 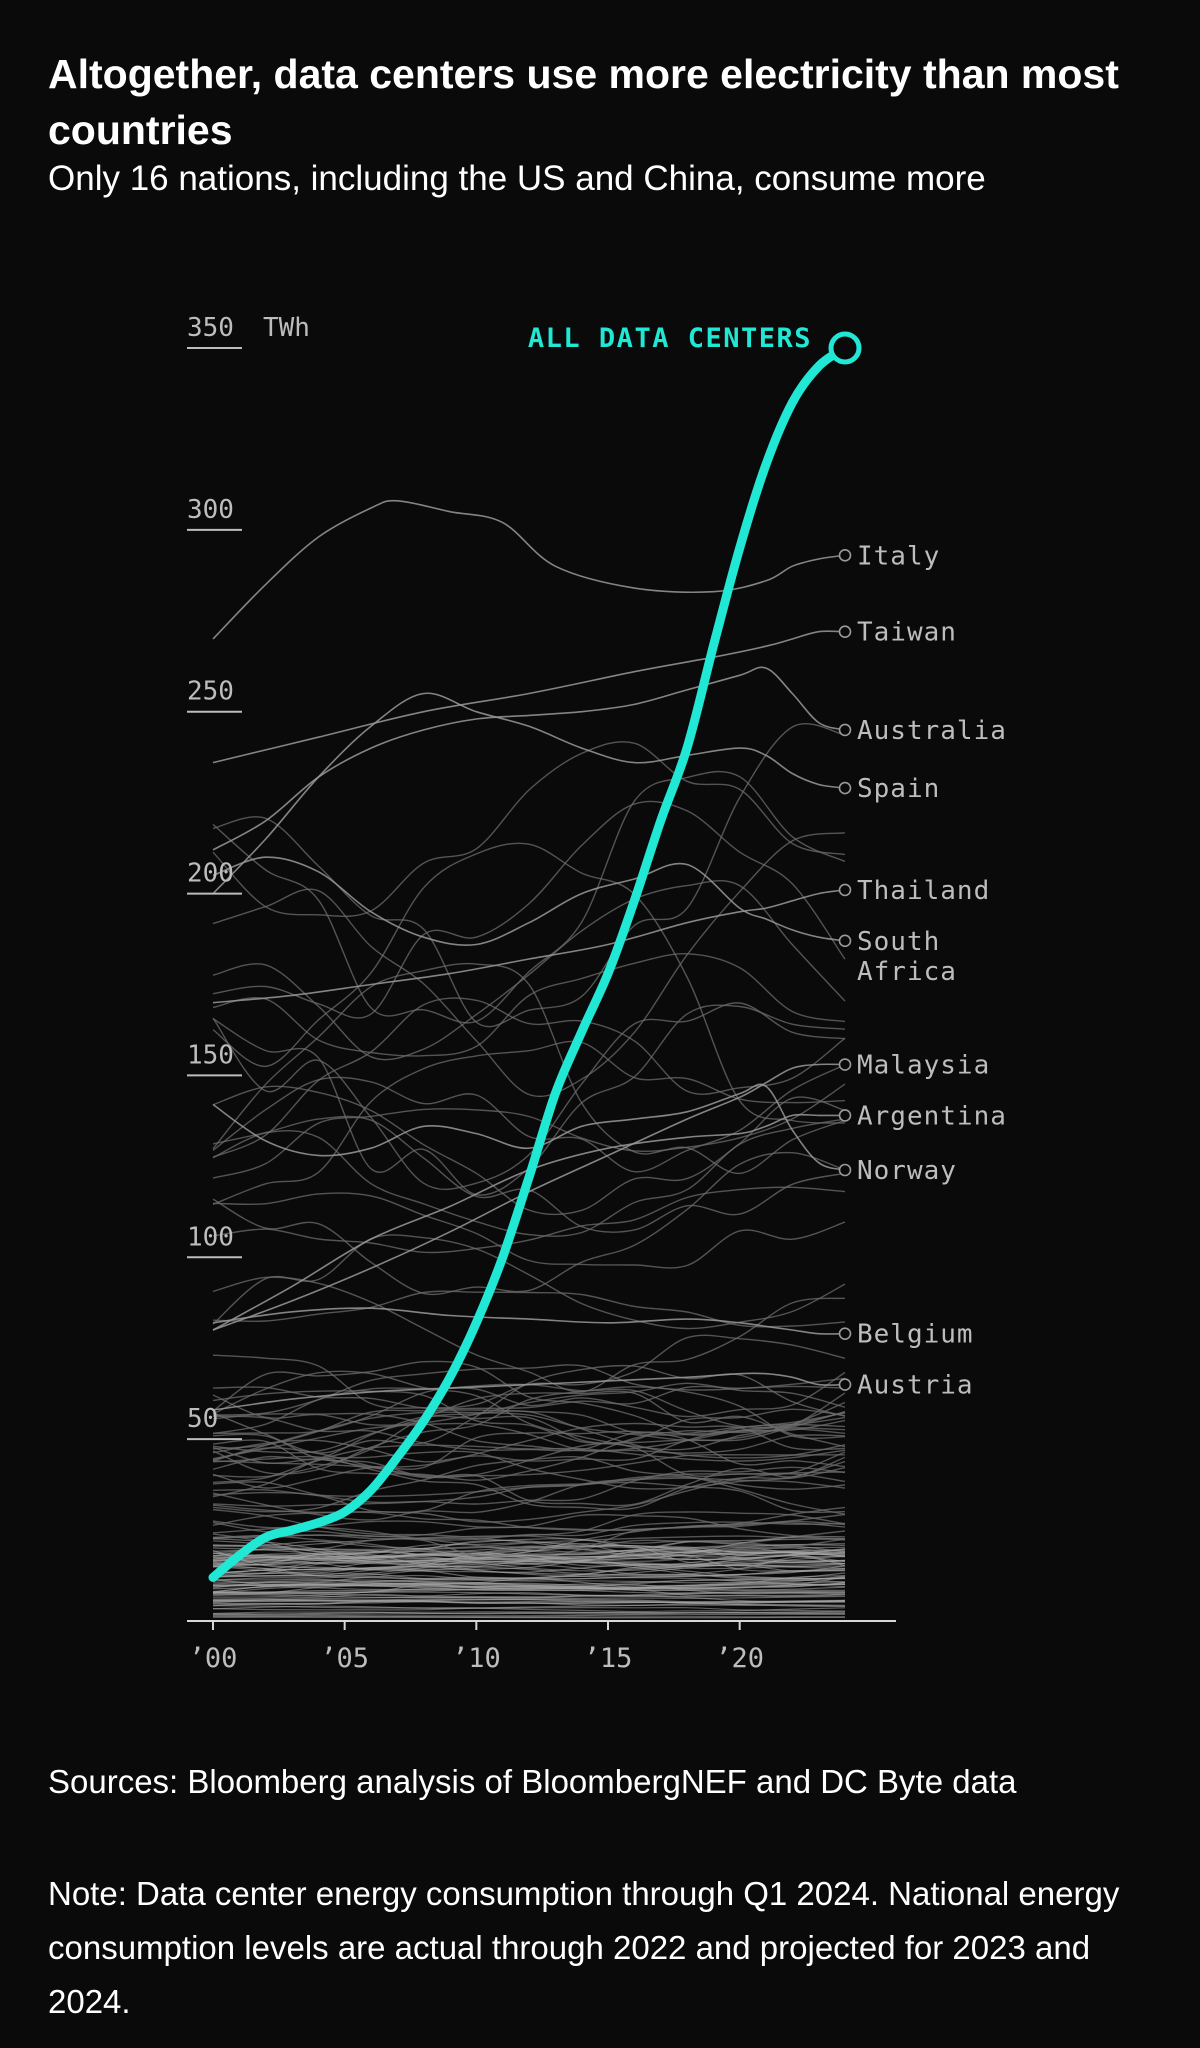 What do you see at coordinates (210, 1237) in the screenshot?
I see `y-tick-label: 100` at bounding box center [210, 1237].